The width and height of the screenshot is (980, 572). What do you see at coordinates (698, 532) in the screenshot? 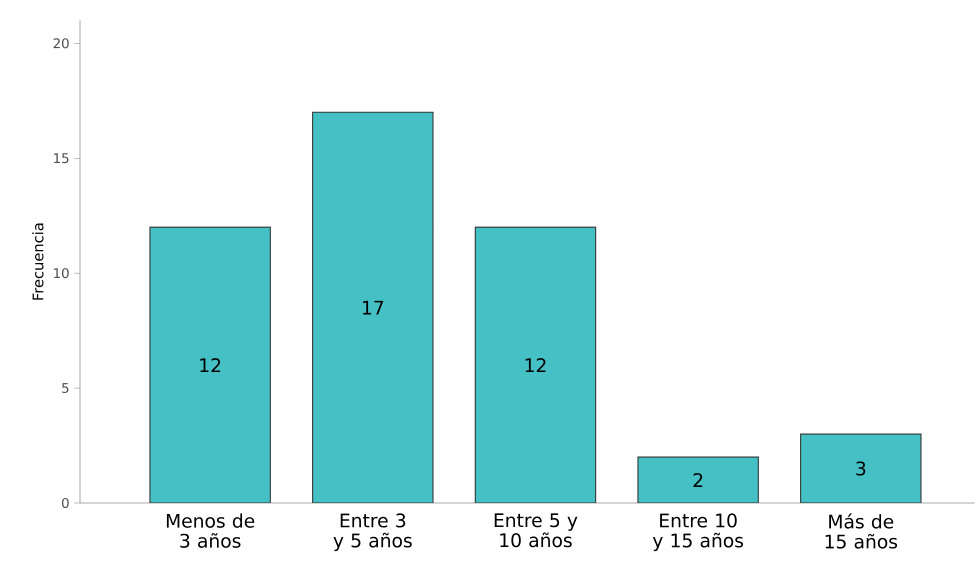
I see `x-tick-label: Entre 10 y 15 años` at bounding box center [698, 532].